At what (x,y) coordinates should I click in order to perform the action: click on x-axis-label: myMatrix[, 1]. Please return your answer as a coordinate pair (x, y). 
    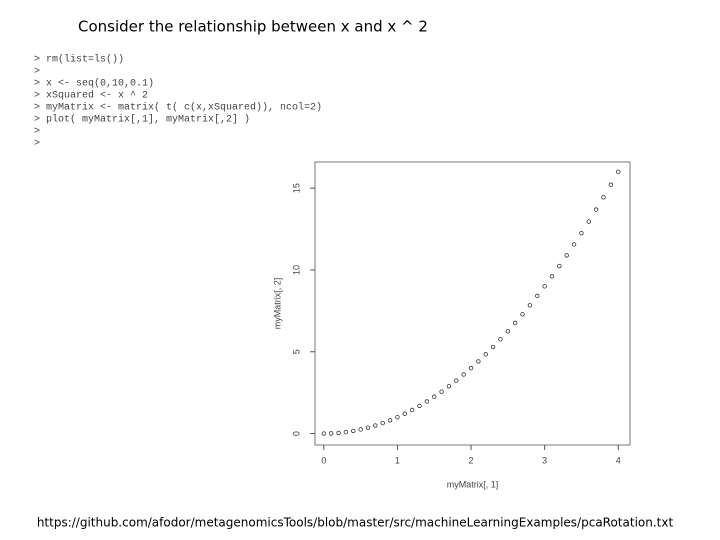
    Looking at the image, I should click on (473, 484).